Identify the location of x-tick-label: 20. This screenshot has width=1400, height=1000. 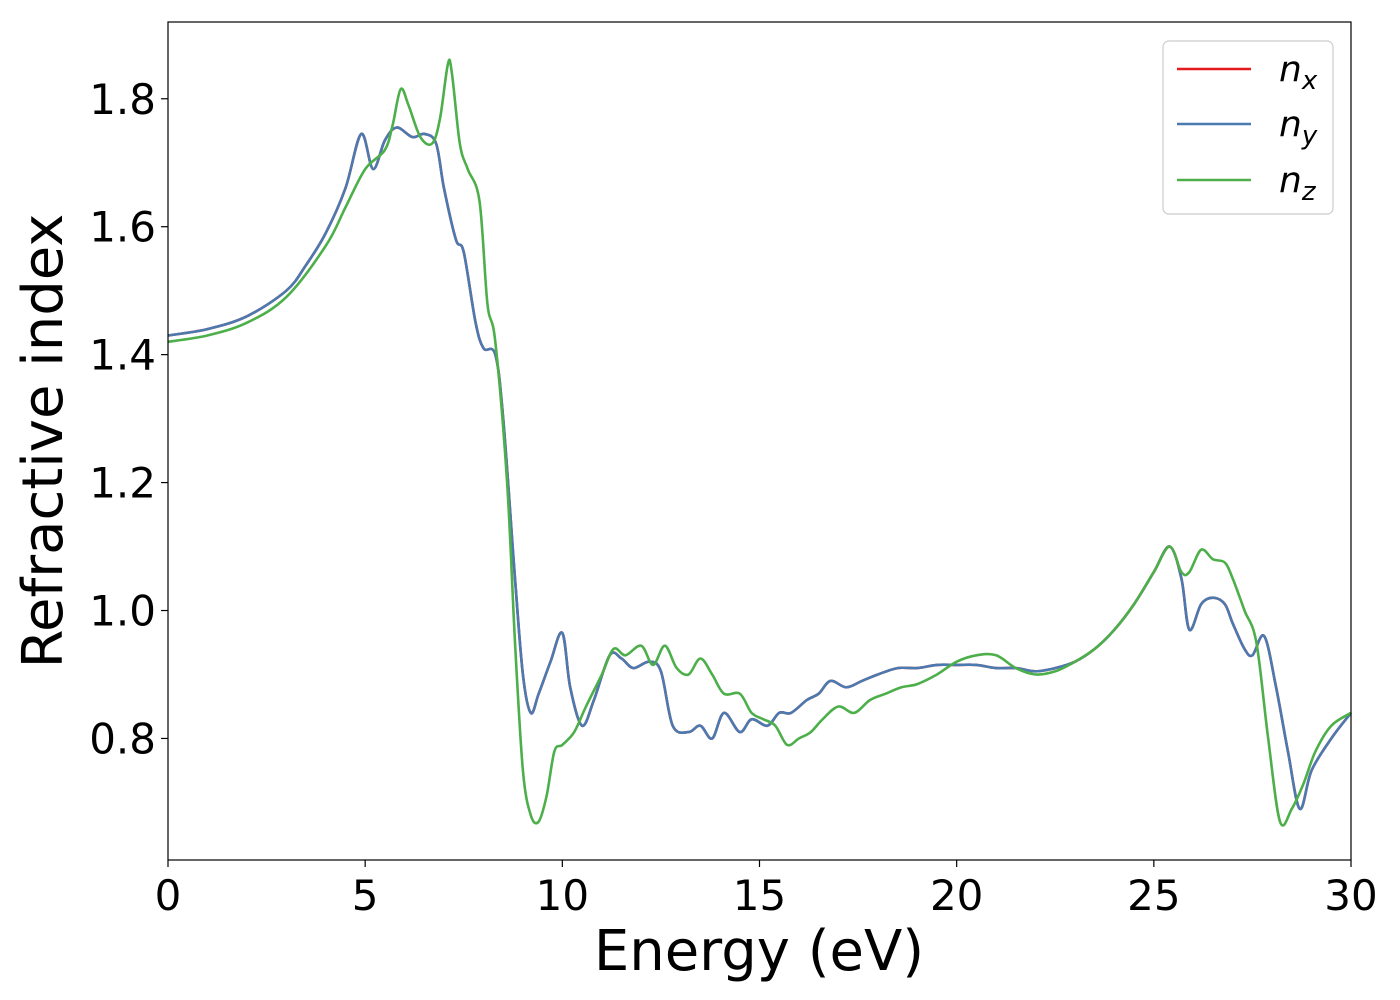
(956, 895).